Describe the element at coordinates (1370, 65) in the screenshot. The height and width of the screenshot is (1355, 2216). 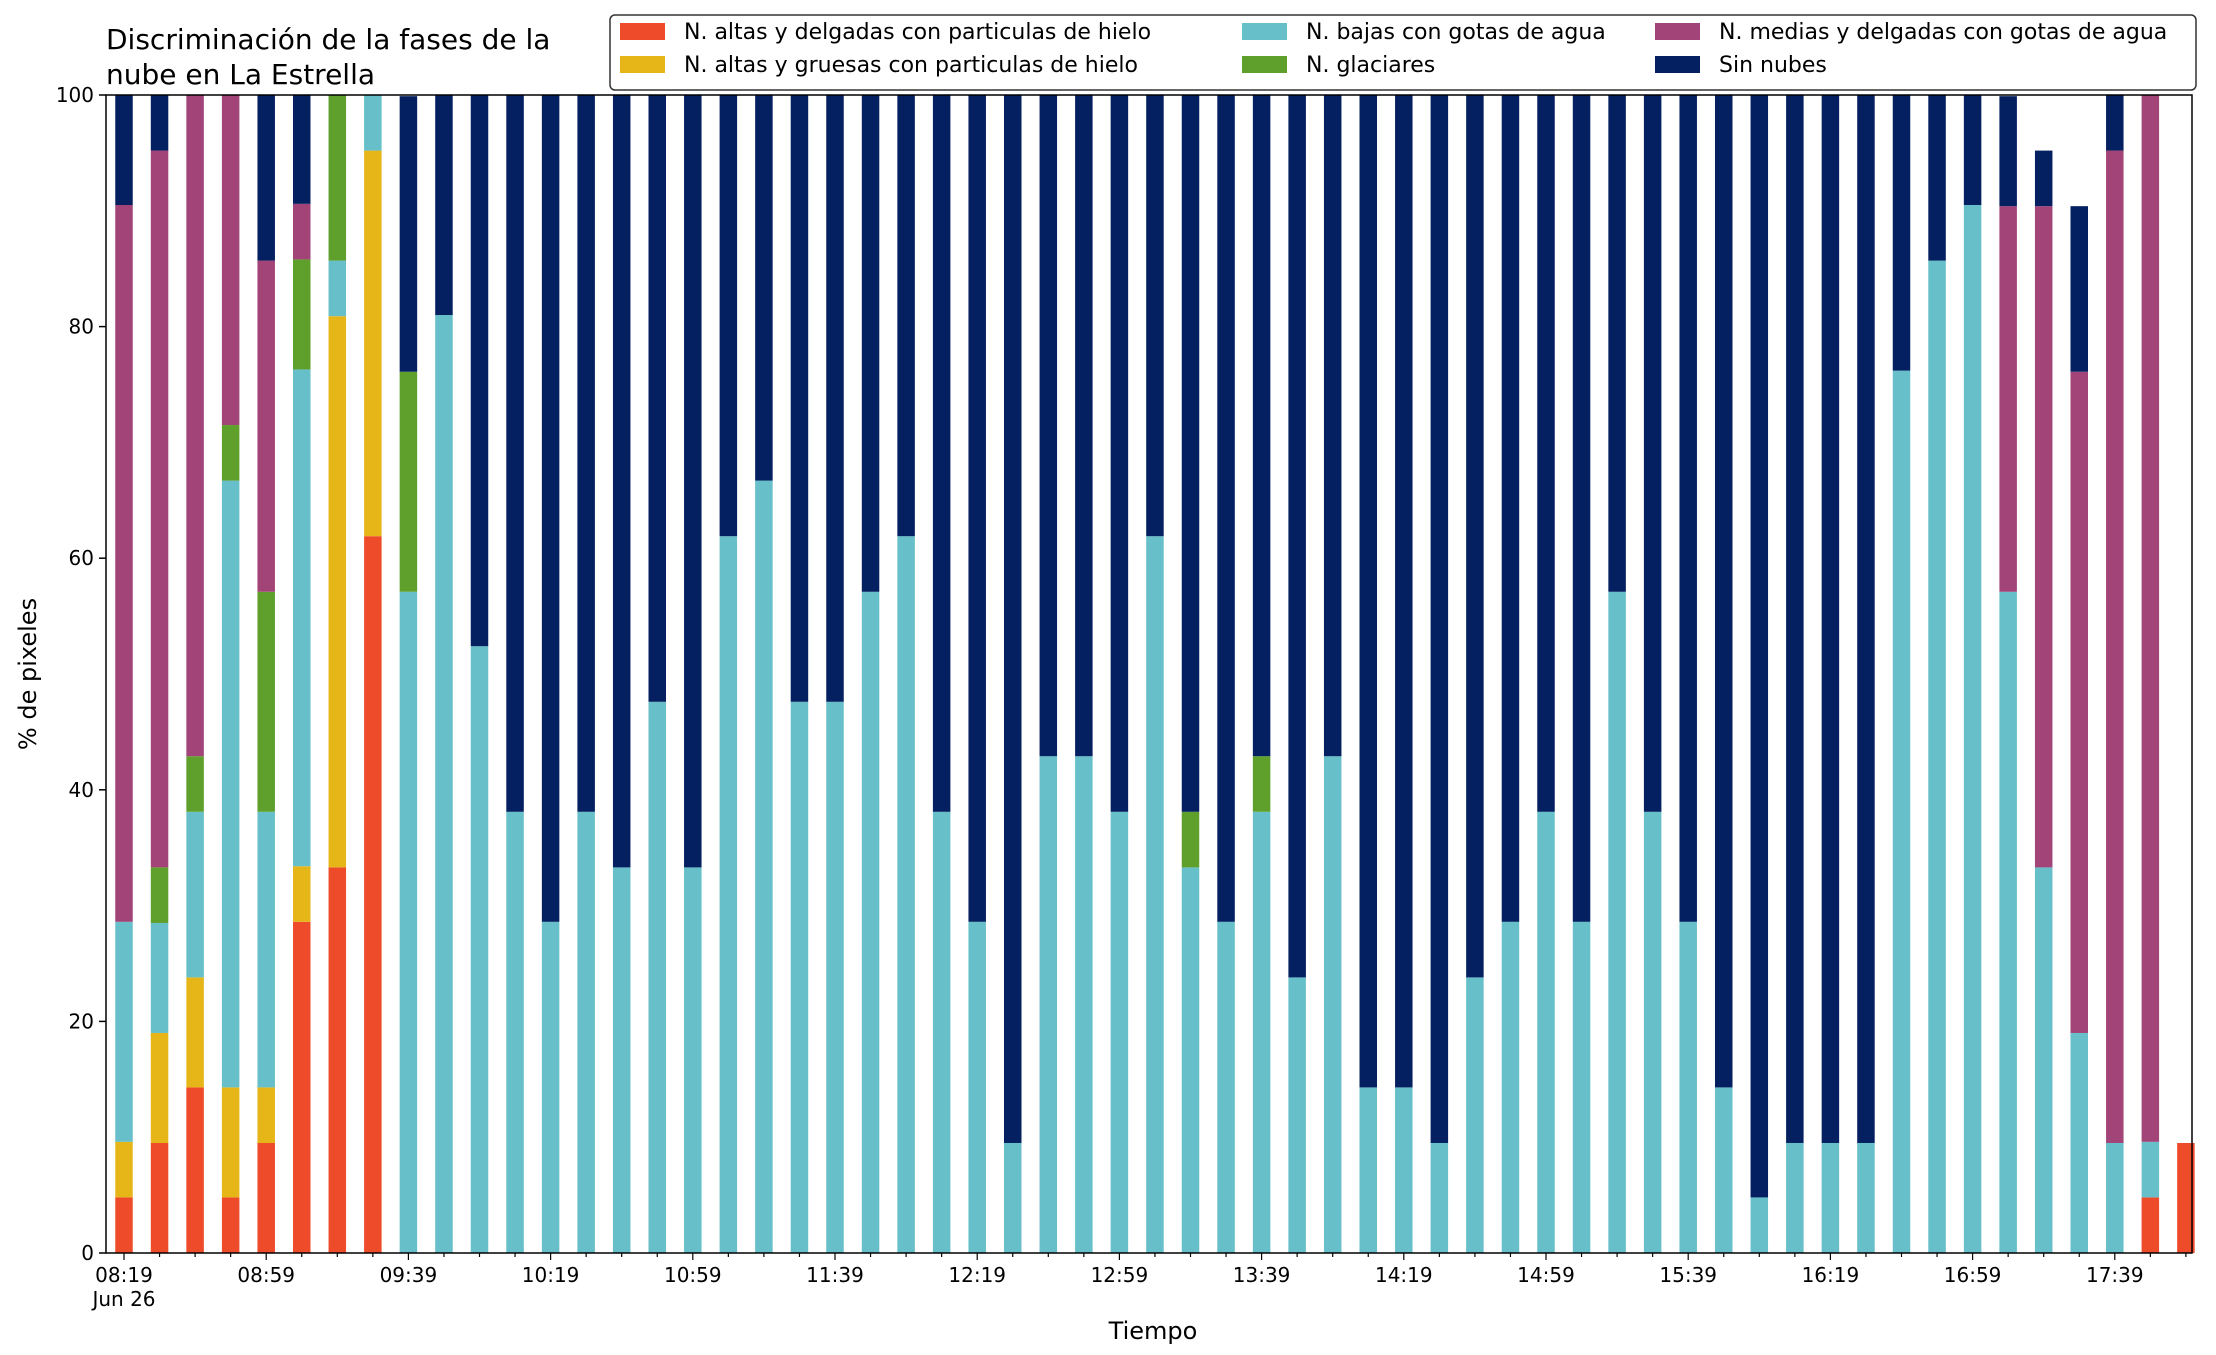
I see `legend-label-3: N. glaciares` at that location.